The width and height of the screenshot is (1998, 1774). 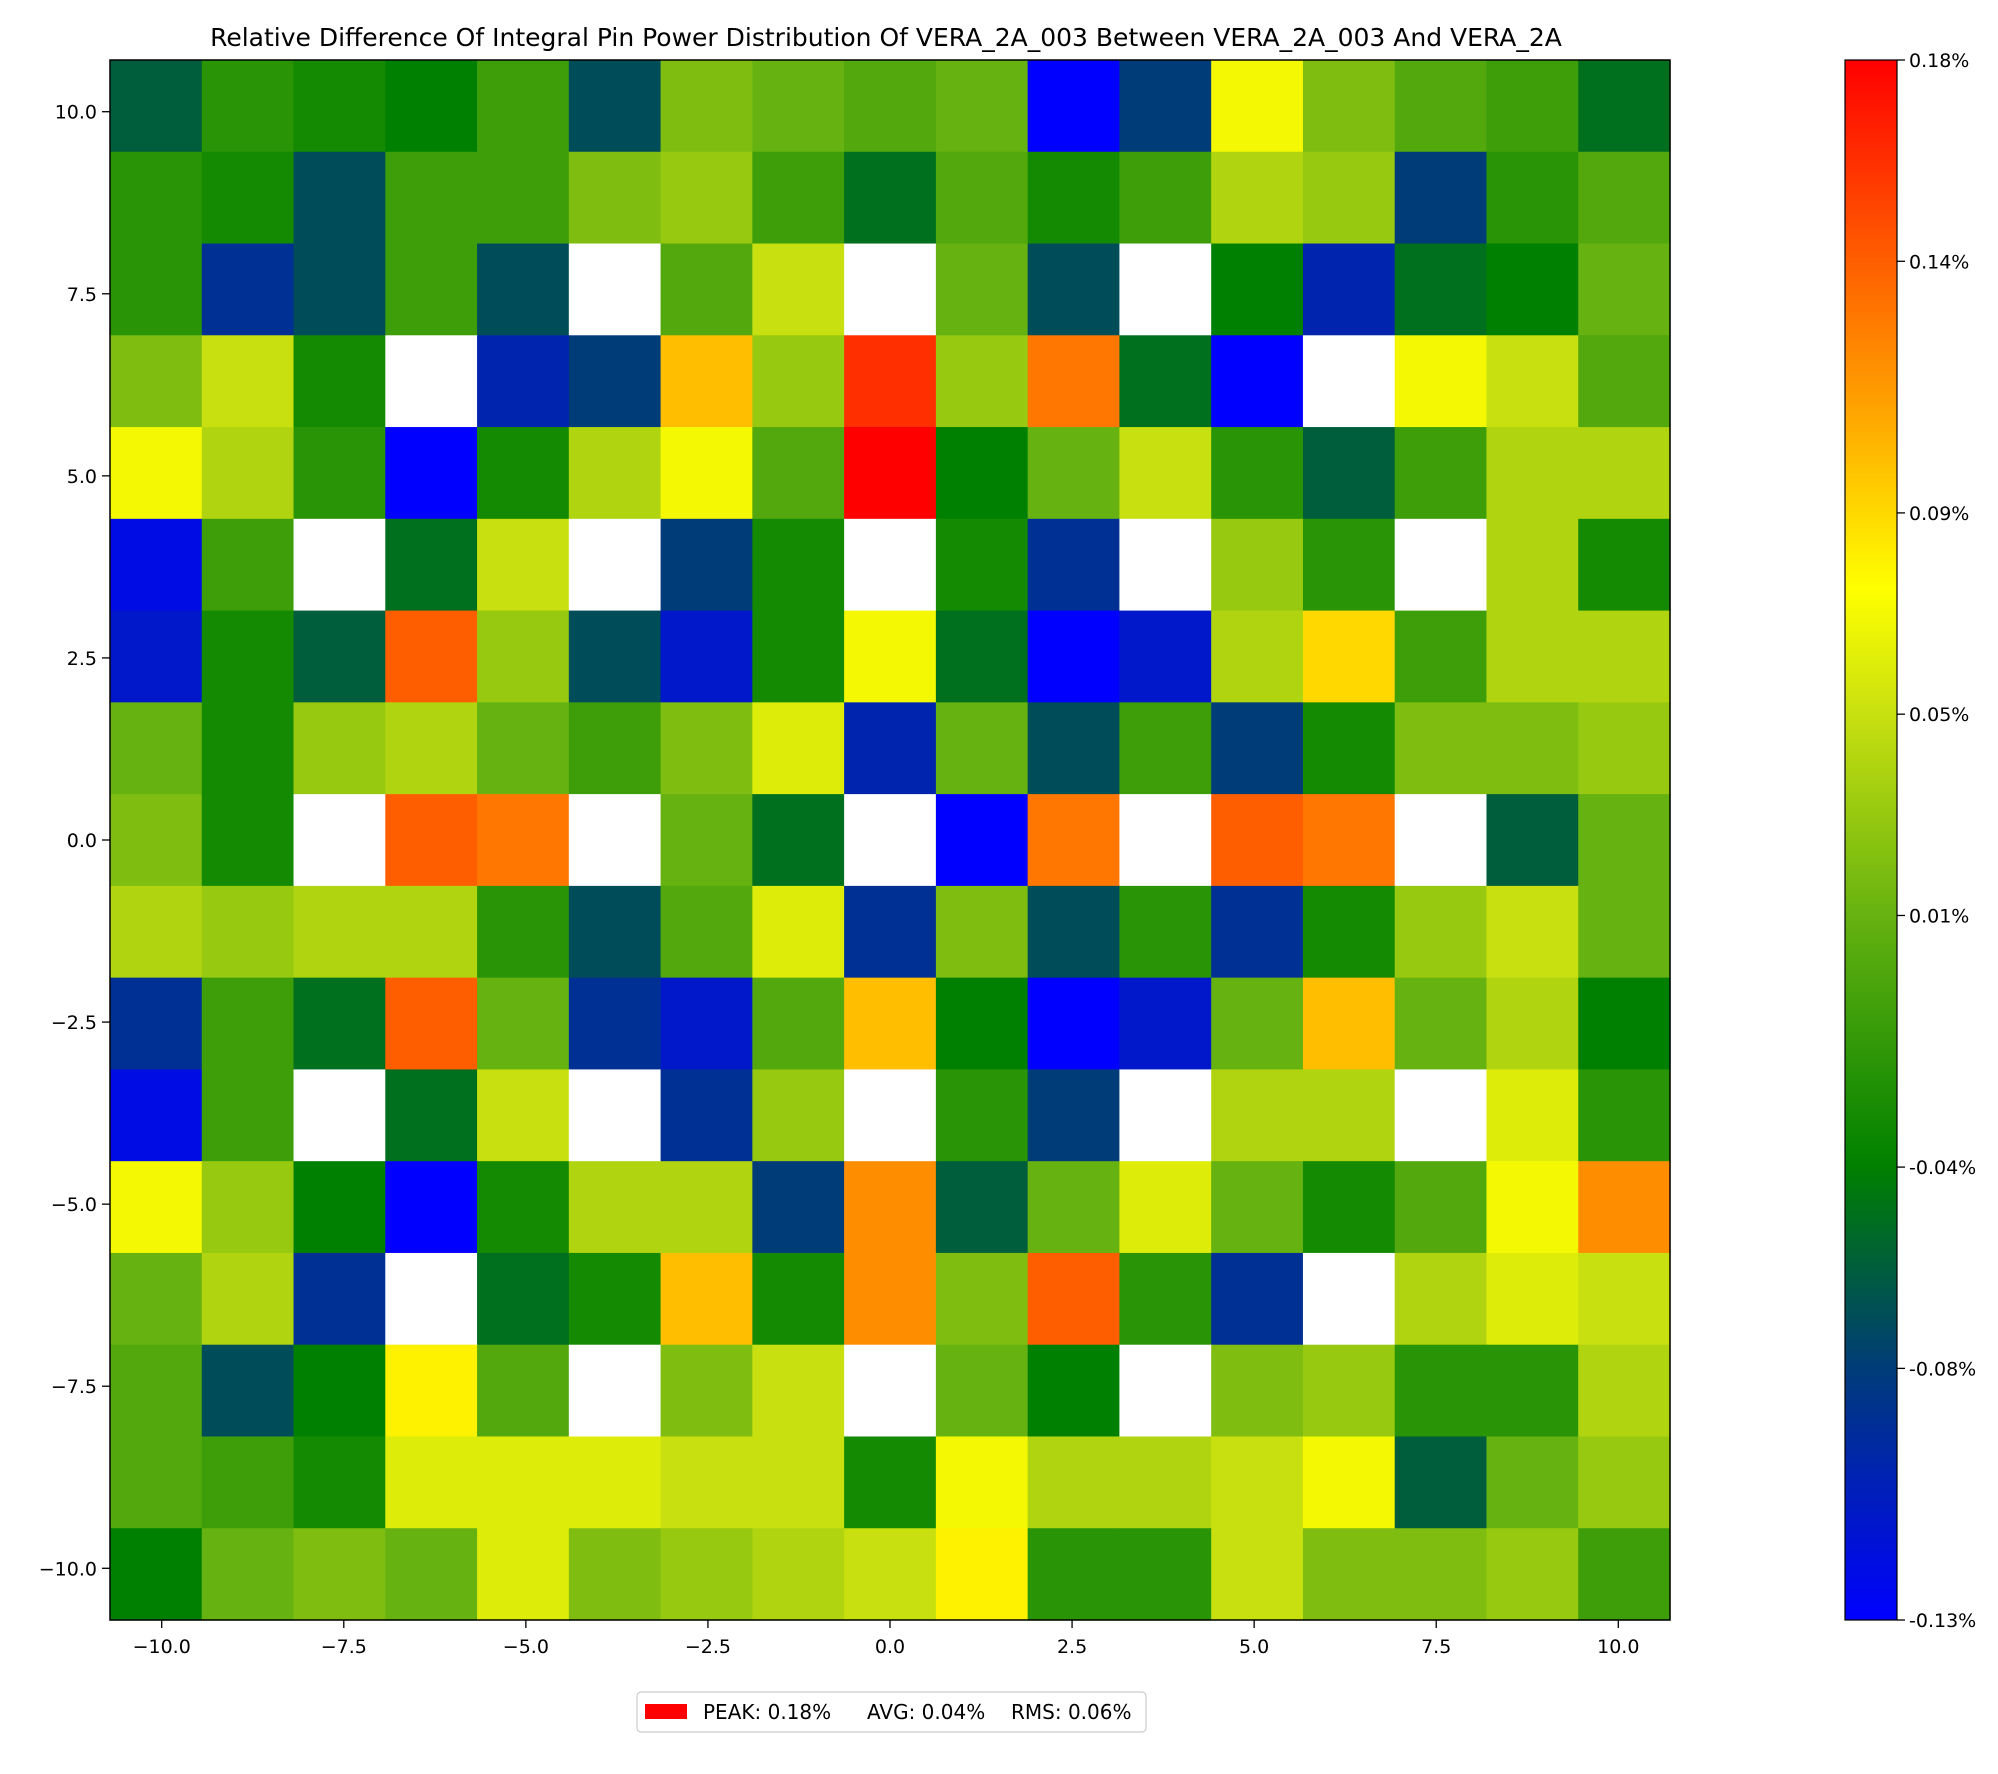 What do you see at coordinates (1436, 1647) in the screenshot?
I see `x-tick-label: 7.5` at bounding box center [1436, 1647].